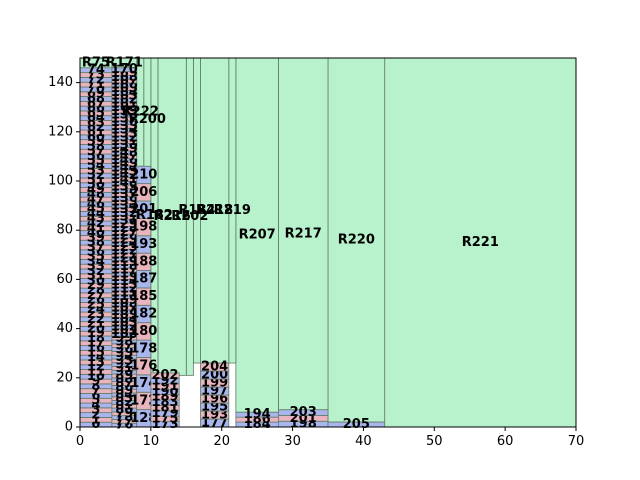 Image resolution: width=640 pixels, height=480 pixels. What do you see at coordinates (64, 230) in the screenshot?
I see `y-tick-label: 80` at bounding box center [64, 230].